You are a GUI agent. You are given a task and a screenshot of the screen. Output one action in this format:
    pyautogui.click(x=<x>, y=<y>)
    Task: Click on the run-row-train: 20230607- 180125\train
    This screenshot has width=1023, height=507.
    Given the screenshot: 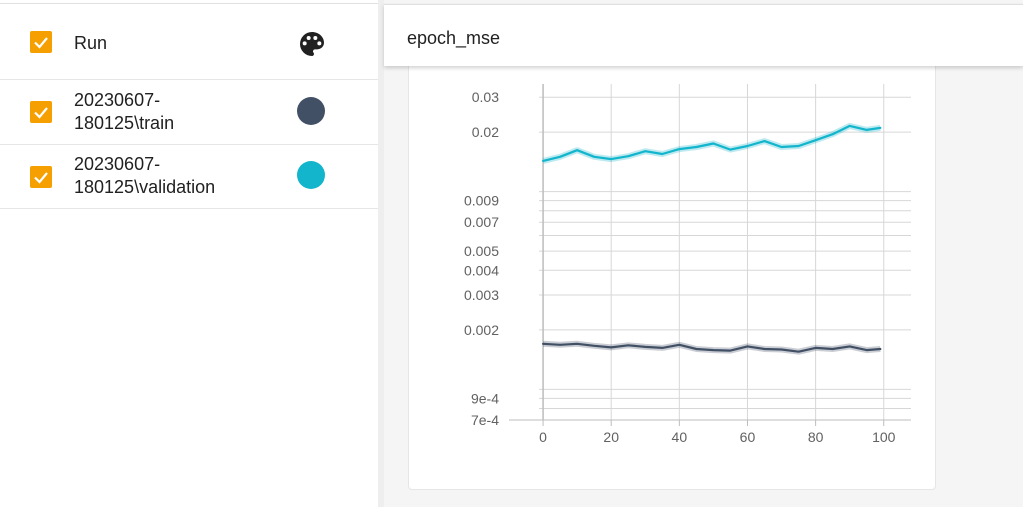 What is the action you would take?
    pyautogui.click(x=189, y=112)
    